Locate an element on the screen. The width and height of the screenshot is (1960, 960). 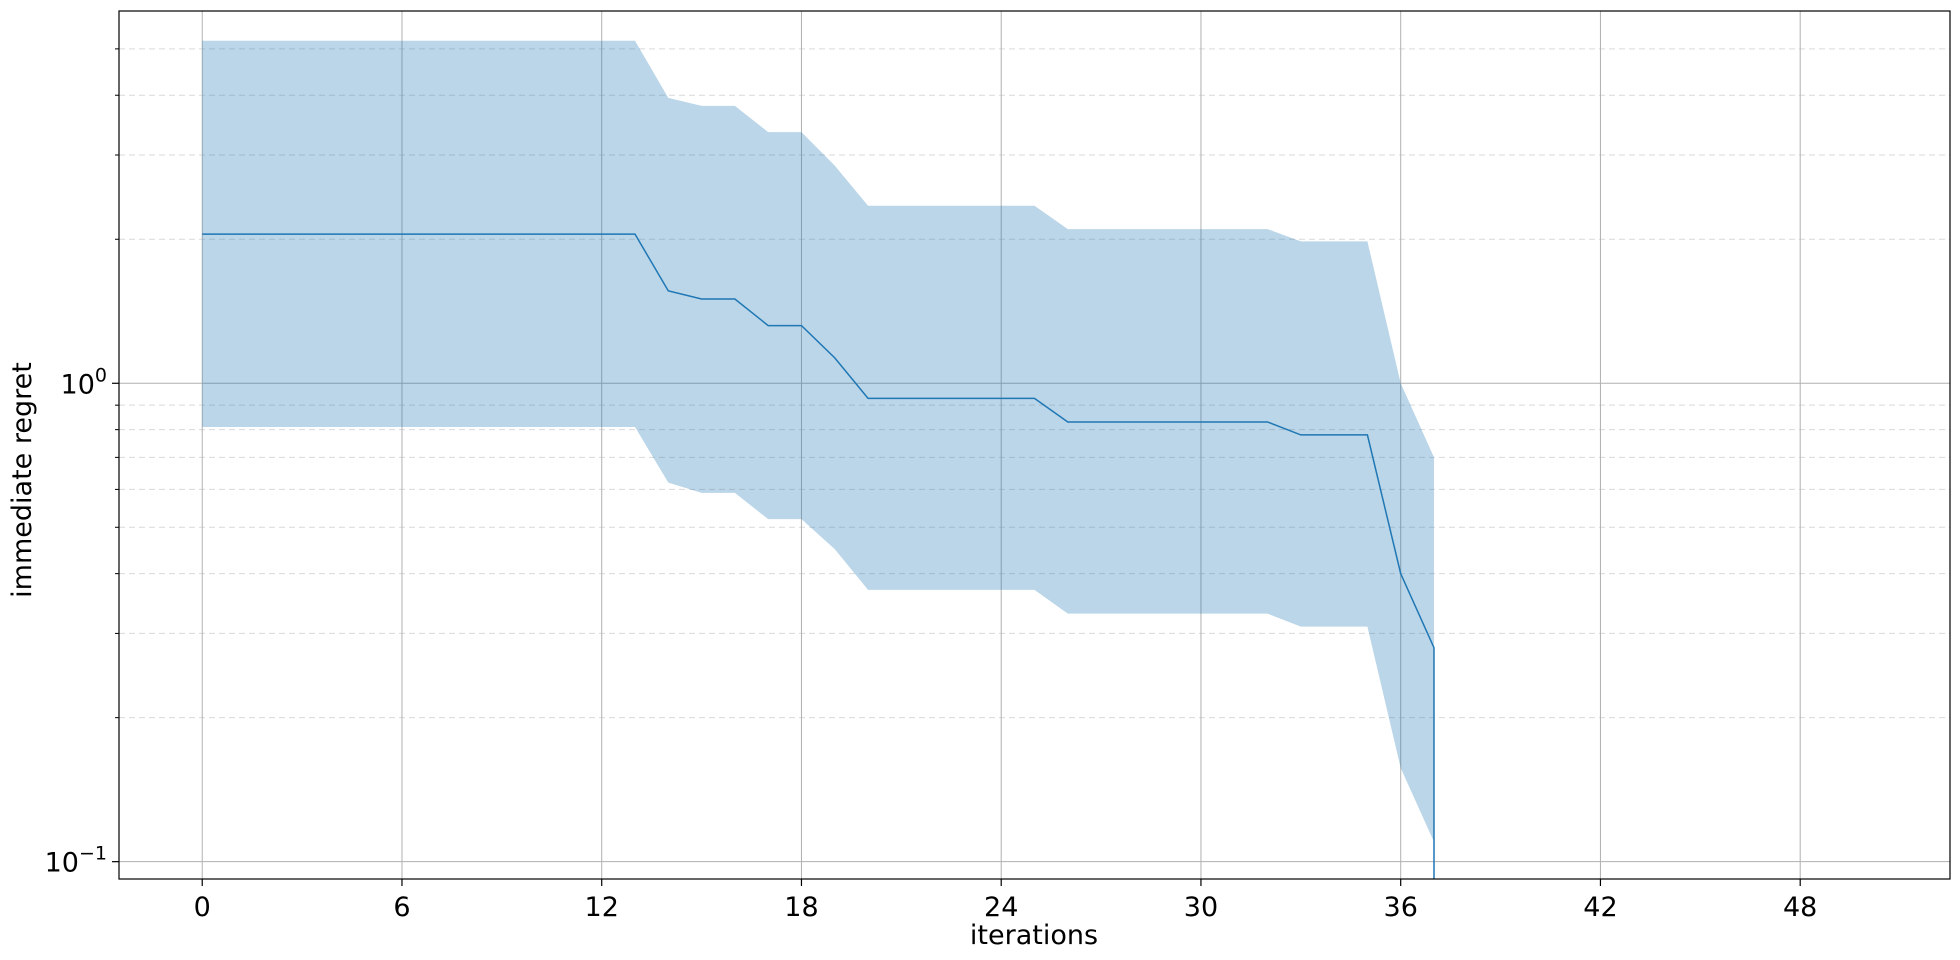
x-axis-label: iterations is located at coordinates (1034, 935).